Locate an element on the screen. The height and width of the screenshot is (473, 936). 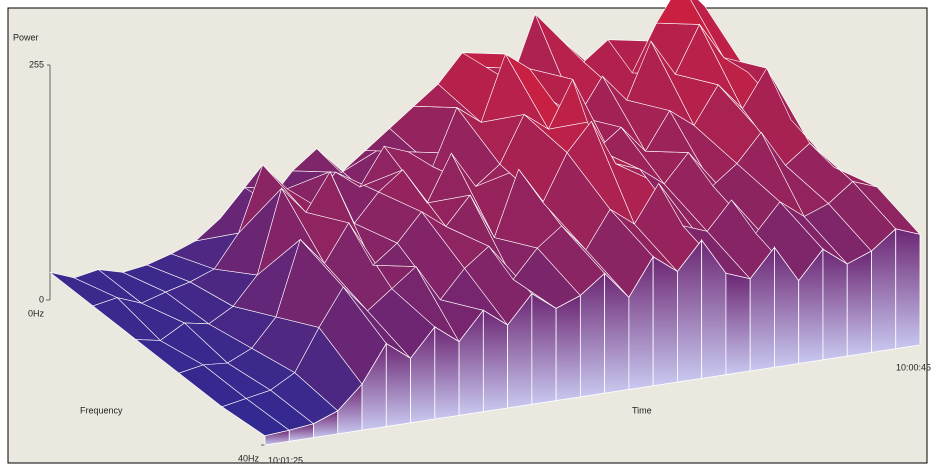
frequency-tick-label: 0Hz is located at coordinates (36, 313).